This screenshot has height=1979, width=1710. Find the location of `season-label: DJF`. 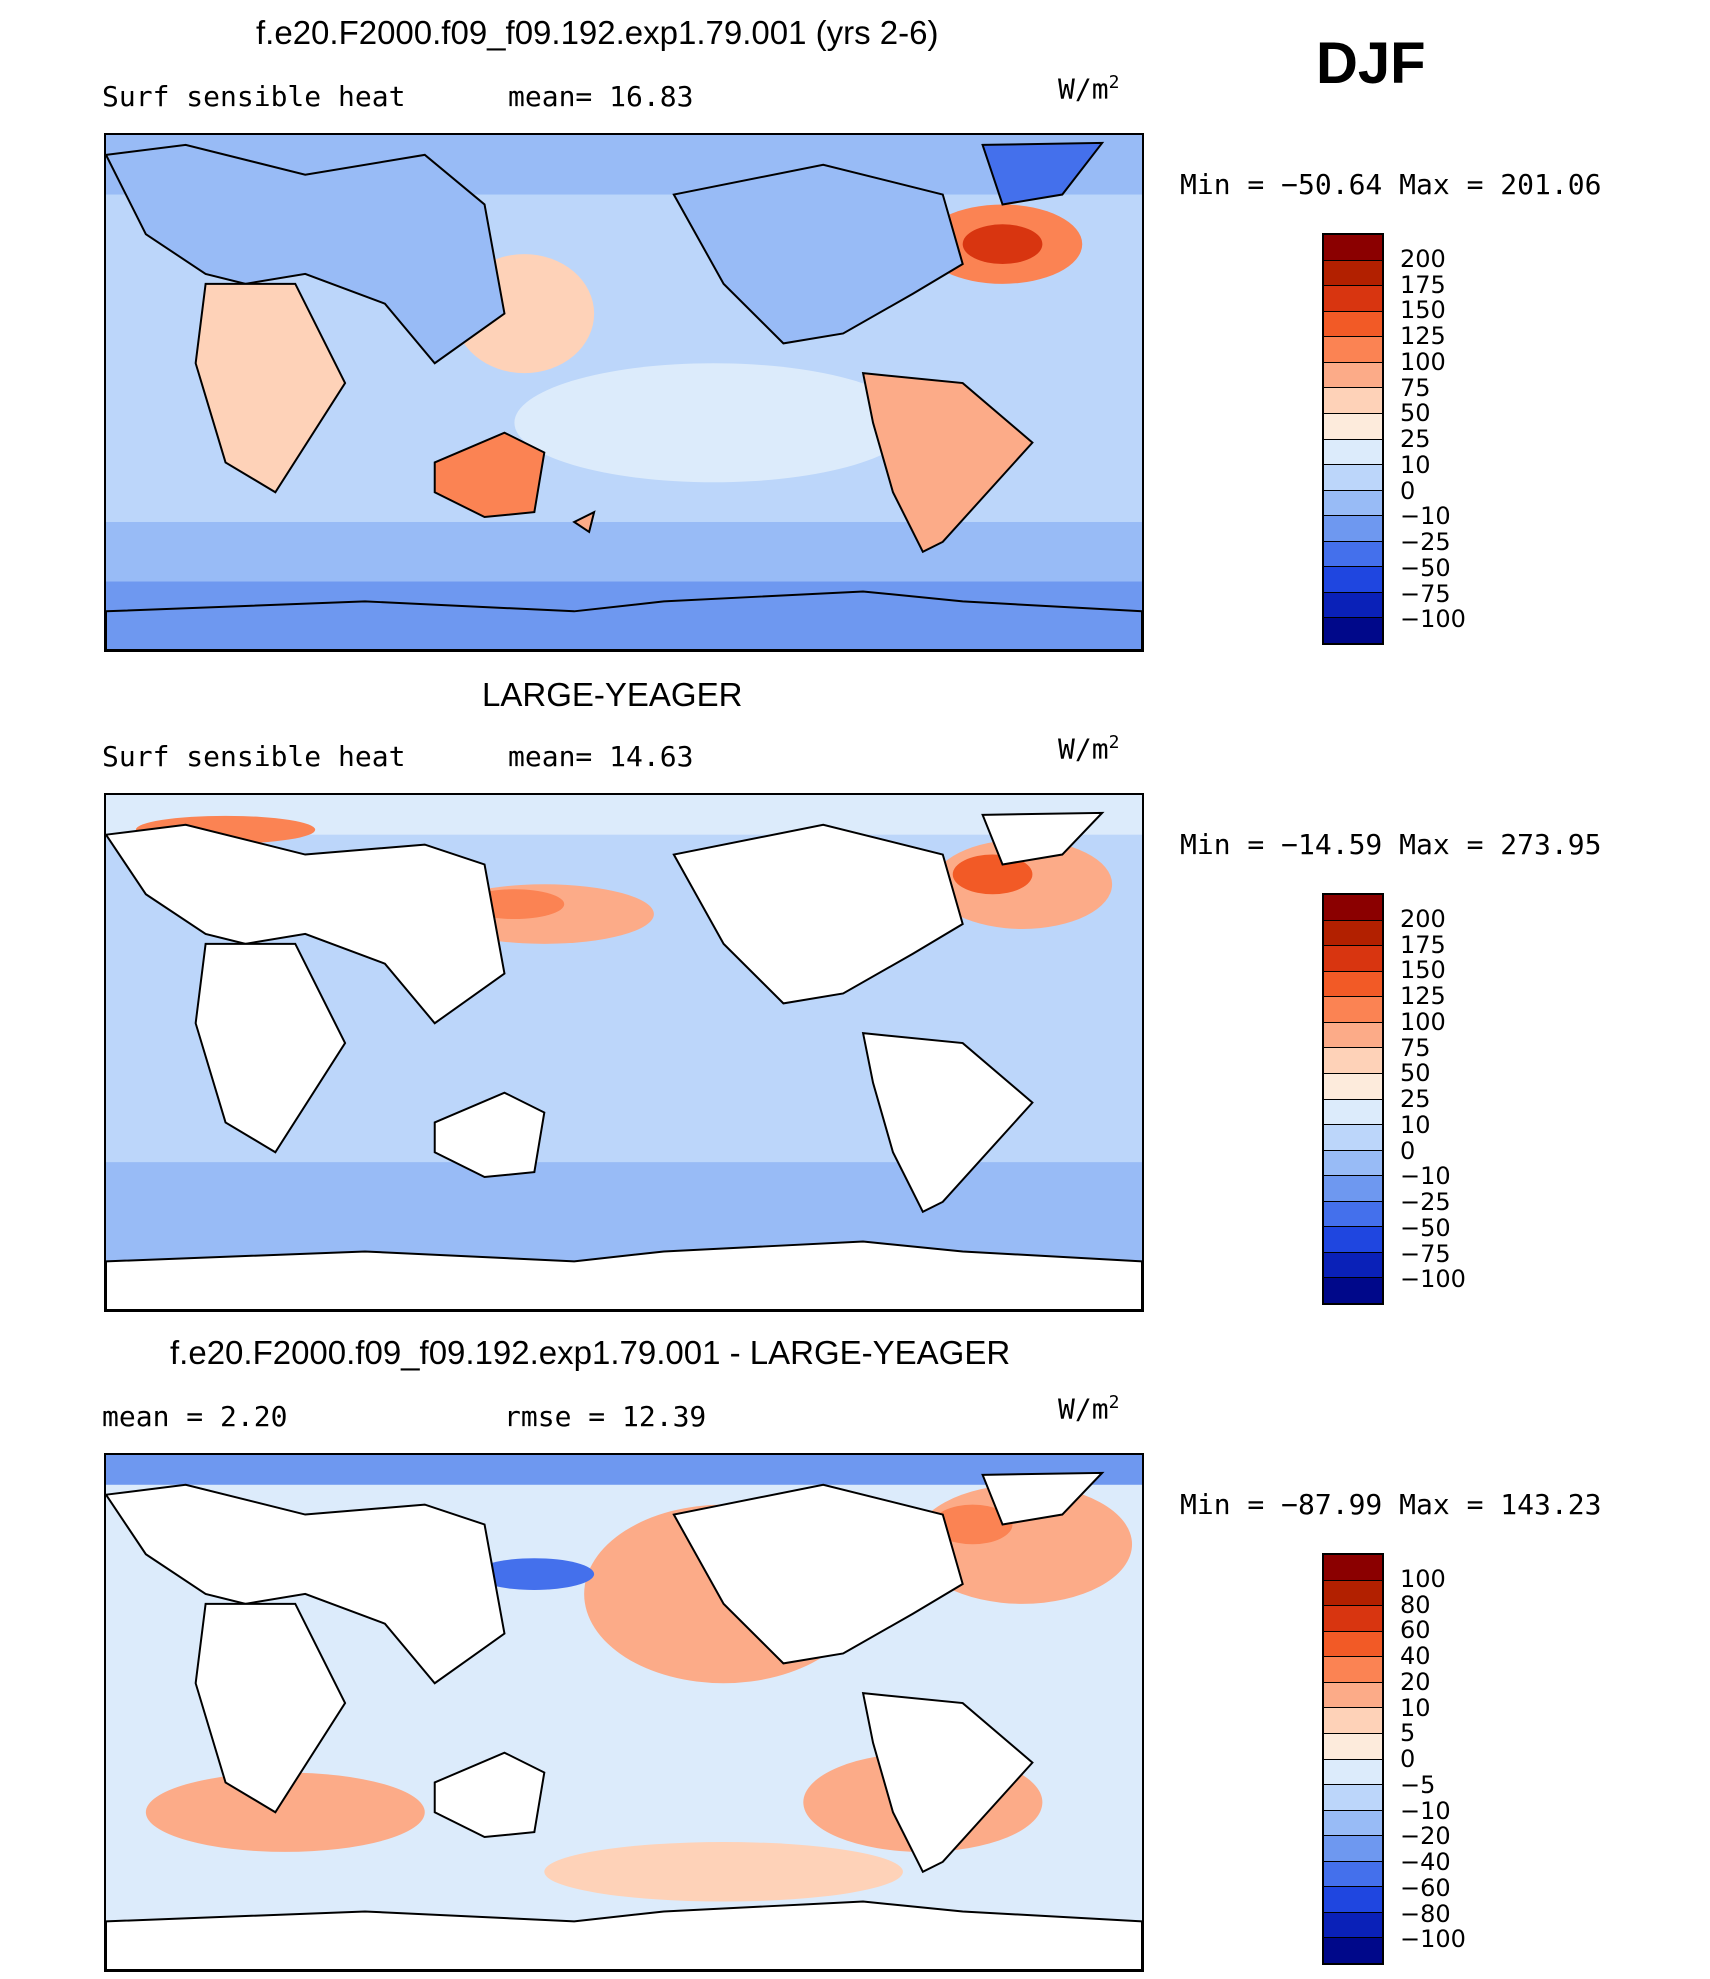

season-label: DJF is located at coordinates (1371, 63).